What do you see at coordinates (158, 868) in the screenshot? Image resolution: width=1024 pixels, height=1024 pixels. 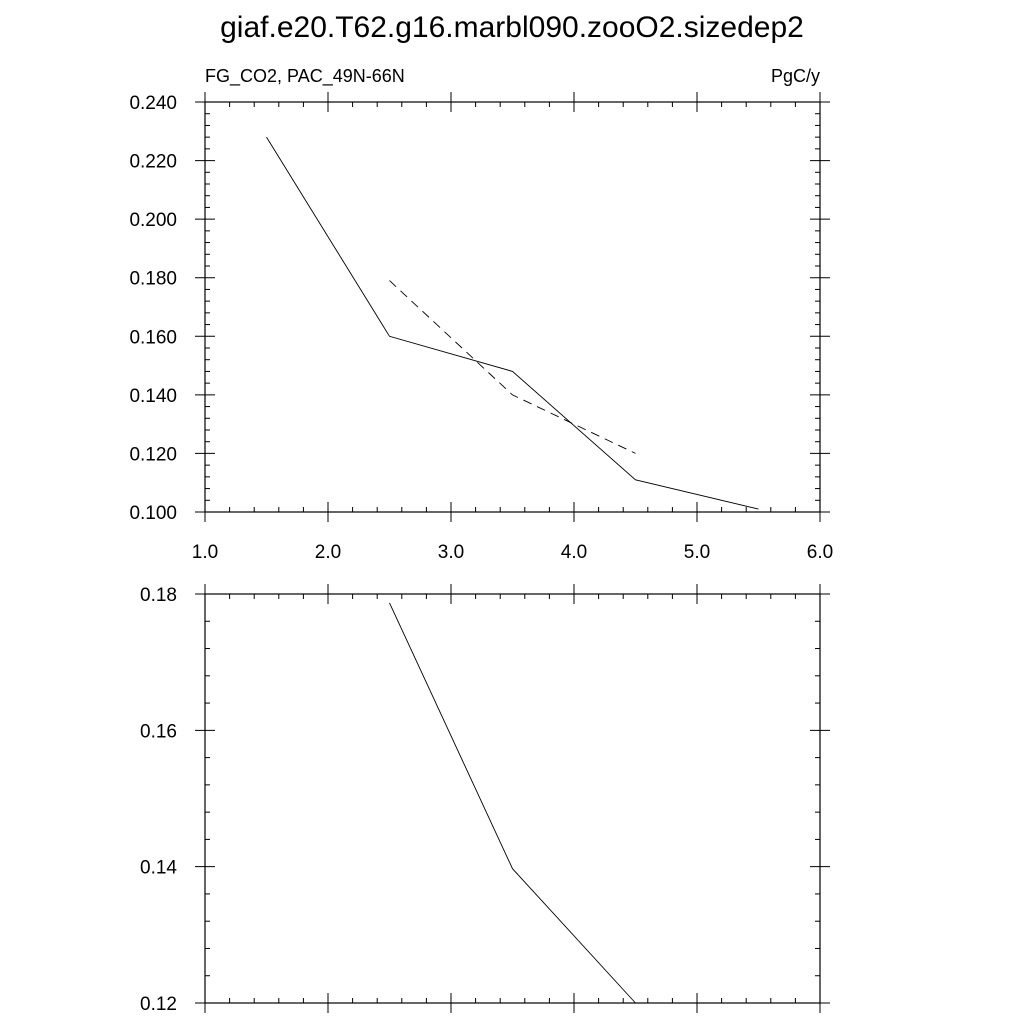 I see `y-tick-label: 0.14` at bounding box center [158, 868].